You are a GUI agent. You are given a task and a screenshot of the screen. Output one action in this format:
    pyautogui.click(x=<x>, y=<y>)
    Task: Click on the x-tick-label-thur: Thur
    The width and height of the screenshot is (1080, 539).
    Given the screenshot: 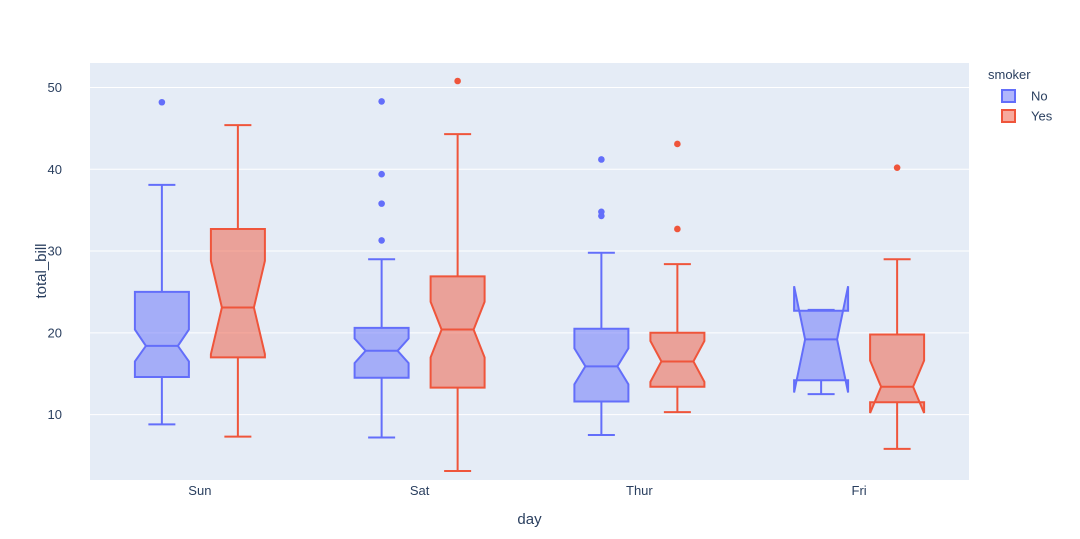 What is the action you would take?
    pyautogui.click(x=639, y=490)
    